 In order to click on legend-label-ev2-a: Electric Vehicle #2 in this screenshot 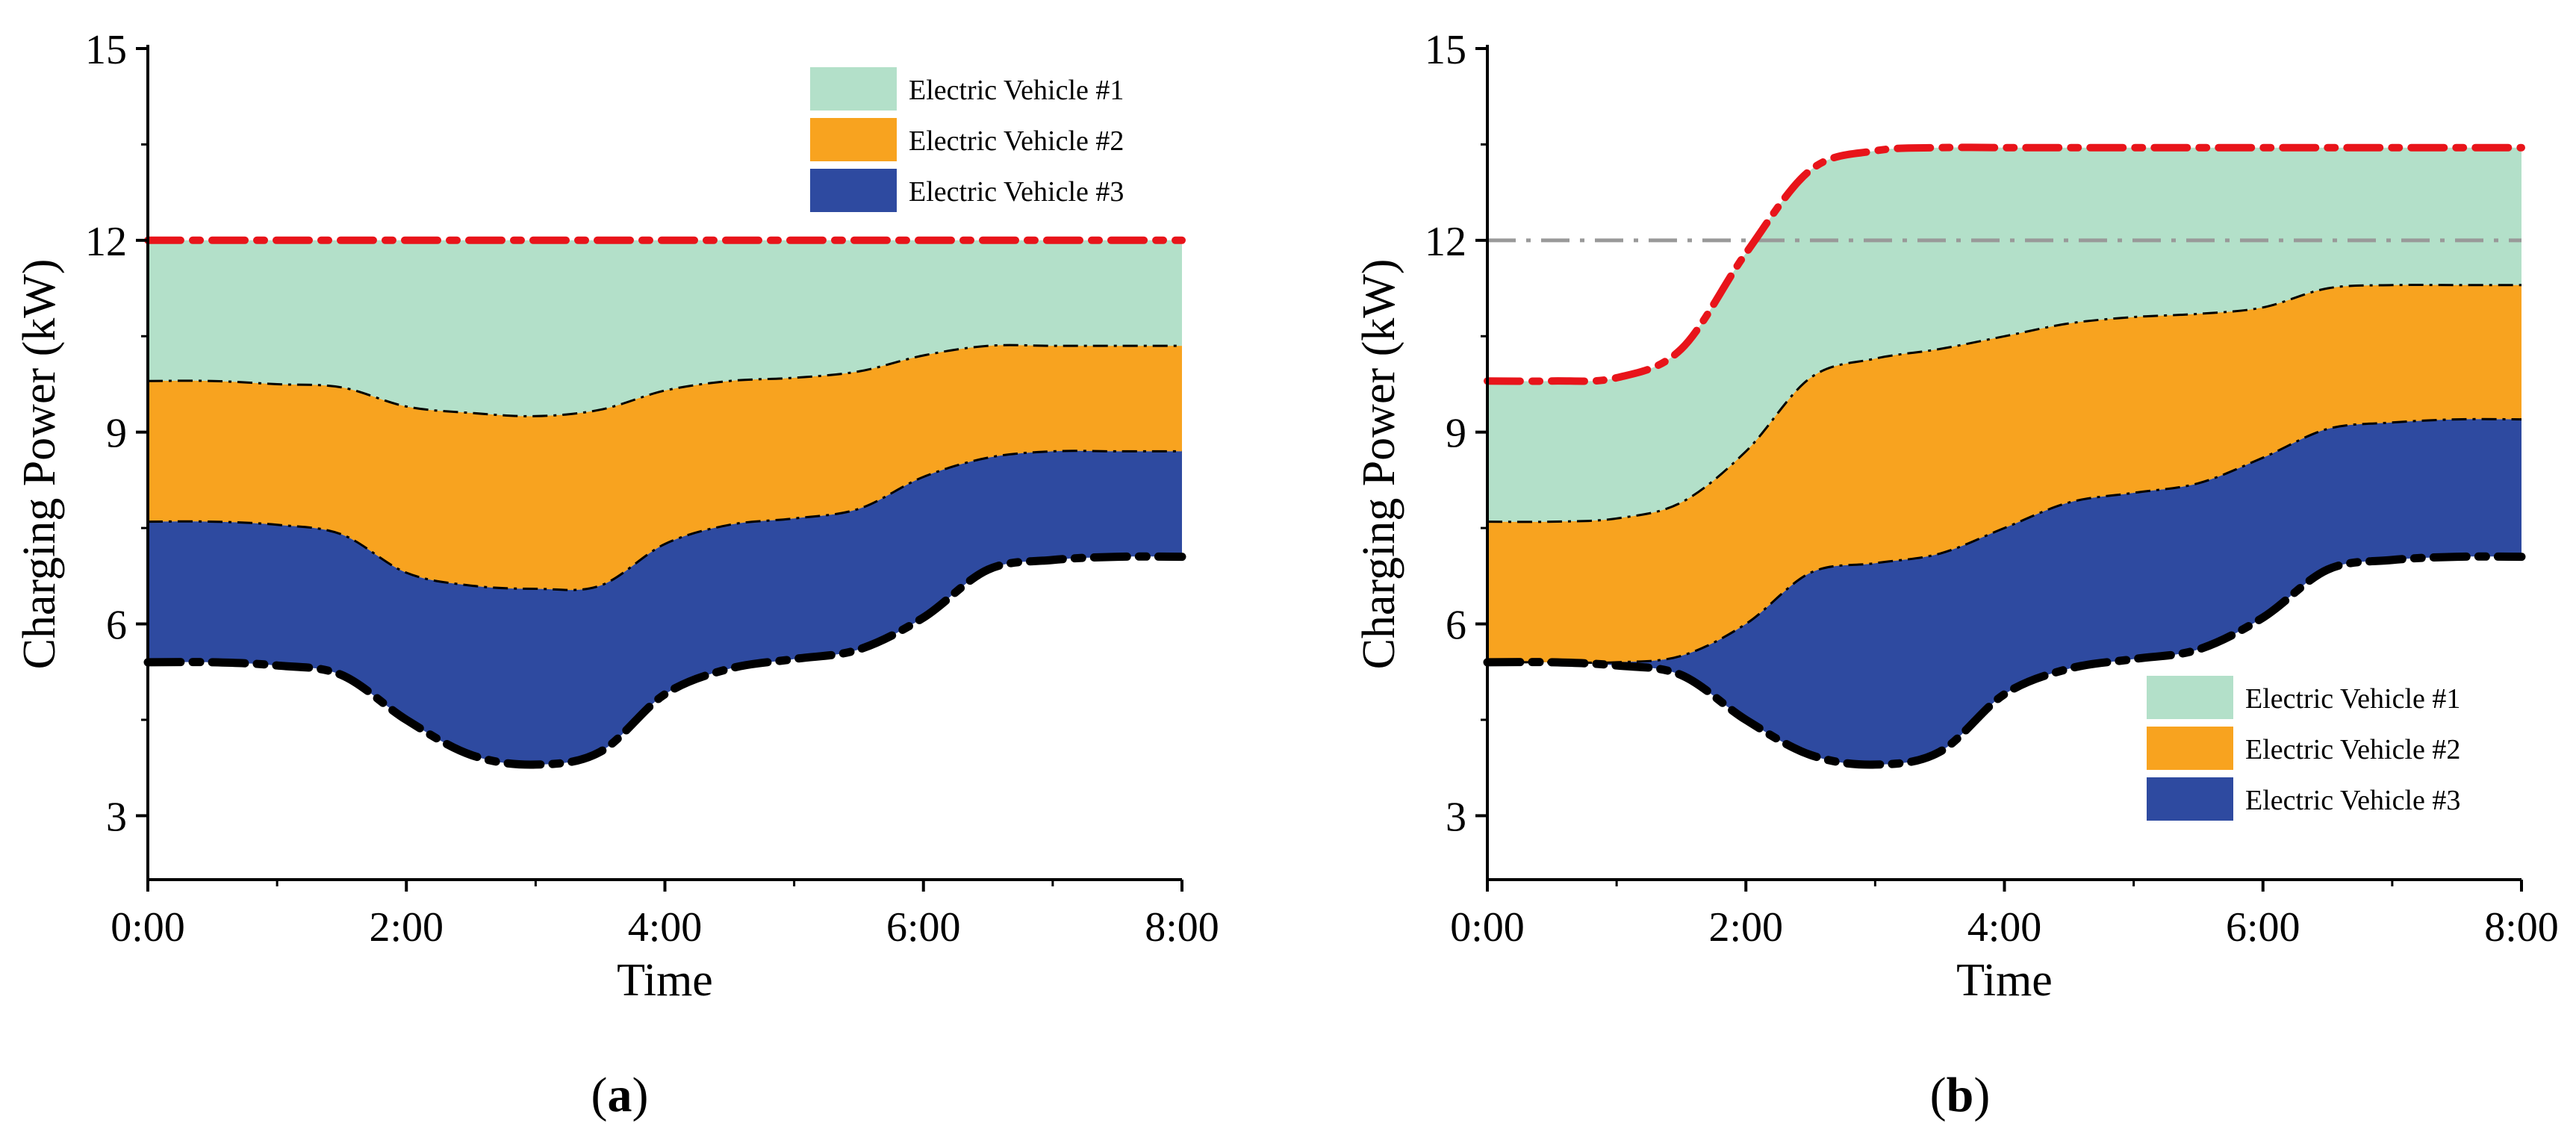, I will do `click(1016, 141)`.